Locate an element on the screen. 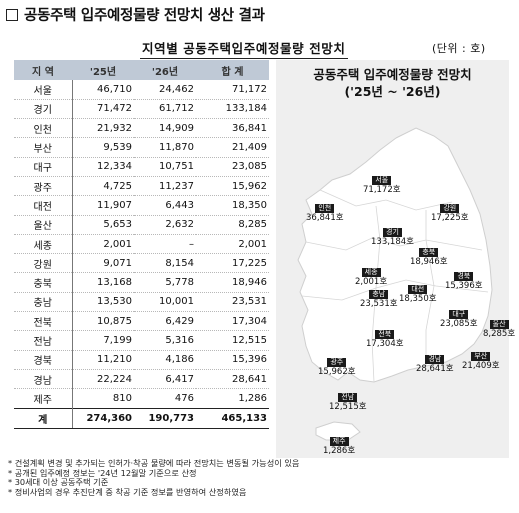 The height and width of the screenshot is (513, 519). cell-region: 대구 is located at coordinates (43, 167).